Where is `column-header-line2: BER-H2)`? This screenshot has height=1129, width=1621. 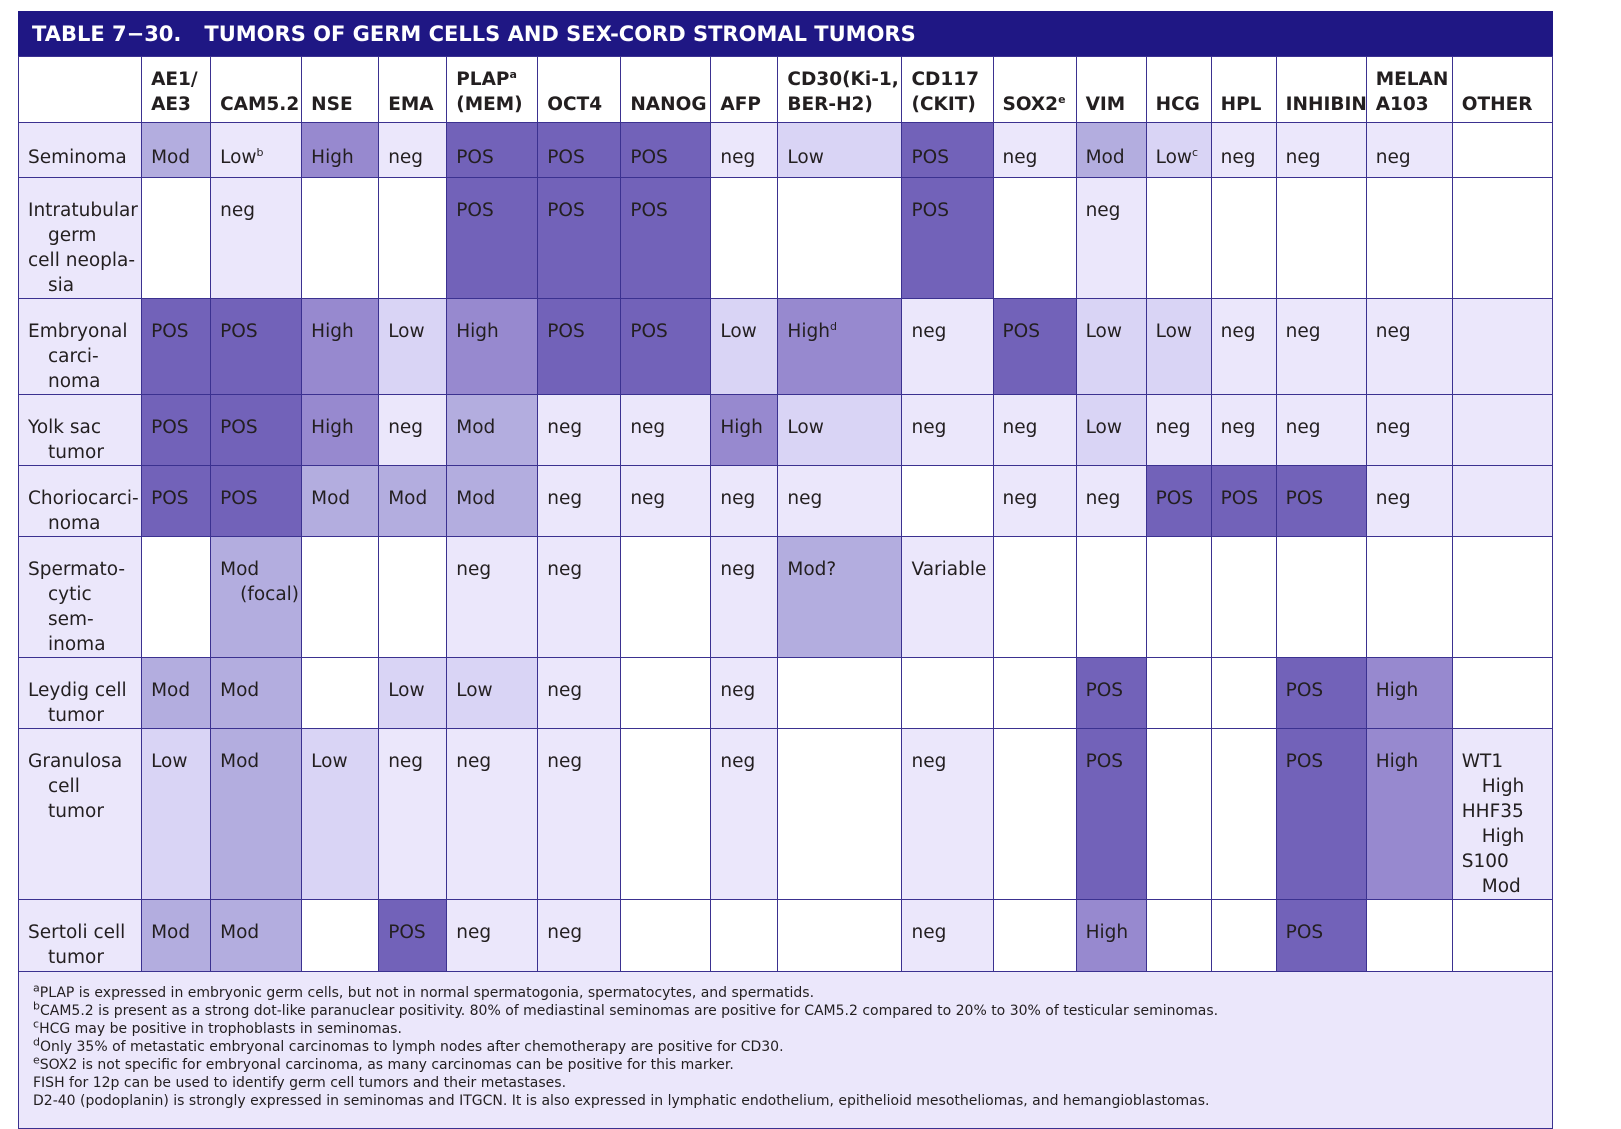 column-header-line2: BER-H2) is located at coordinates (844, 104).